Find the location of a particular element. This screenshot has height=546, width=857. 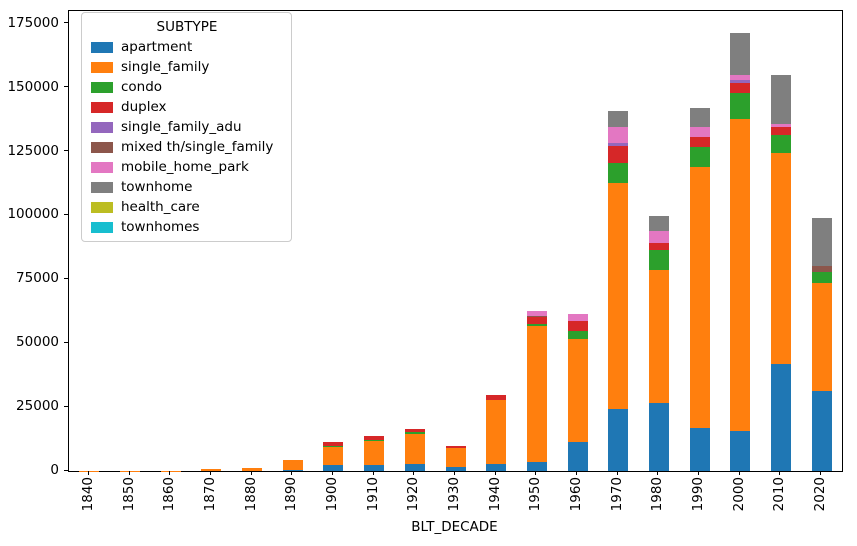

x-tick-label: 1890 is located at coordinates (291, 494).